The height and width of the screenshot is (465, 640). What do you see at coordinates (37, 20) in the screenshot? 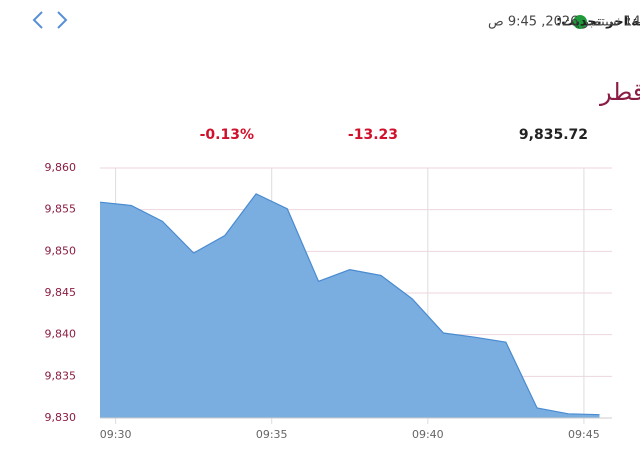
I see `nav-prev` at bounding box center [37, 20].